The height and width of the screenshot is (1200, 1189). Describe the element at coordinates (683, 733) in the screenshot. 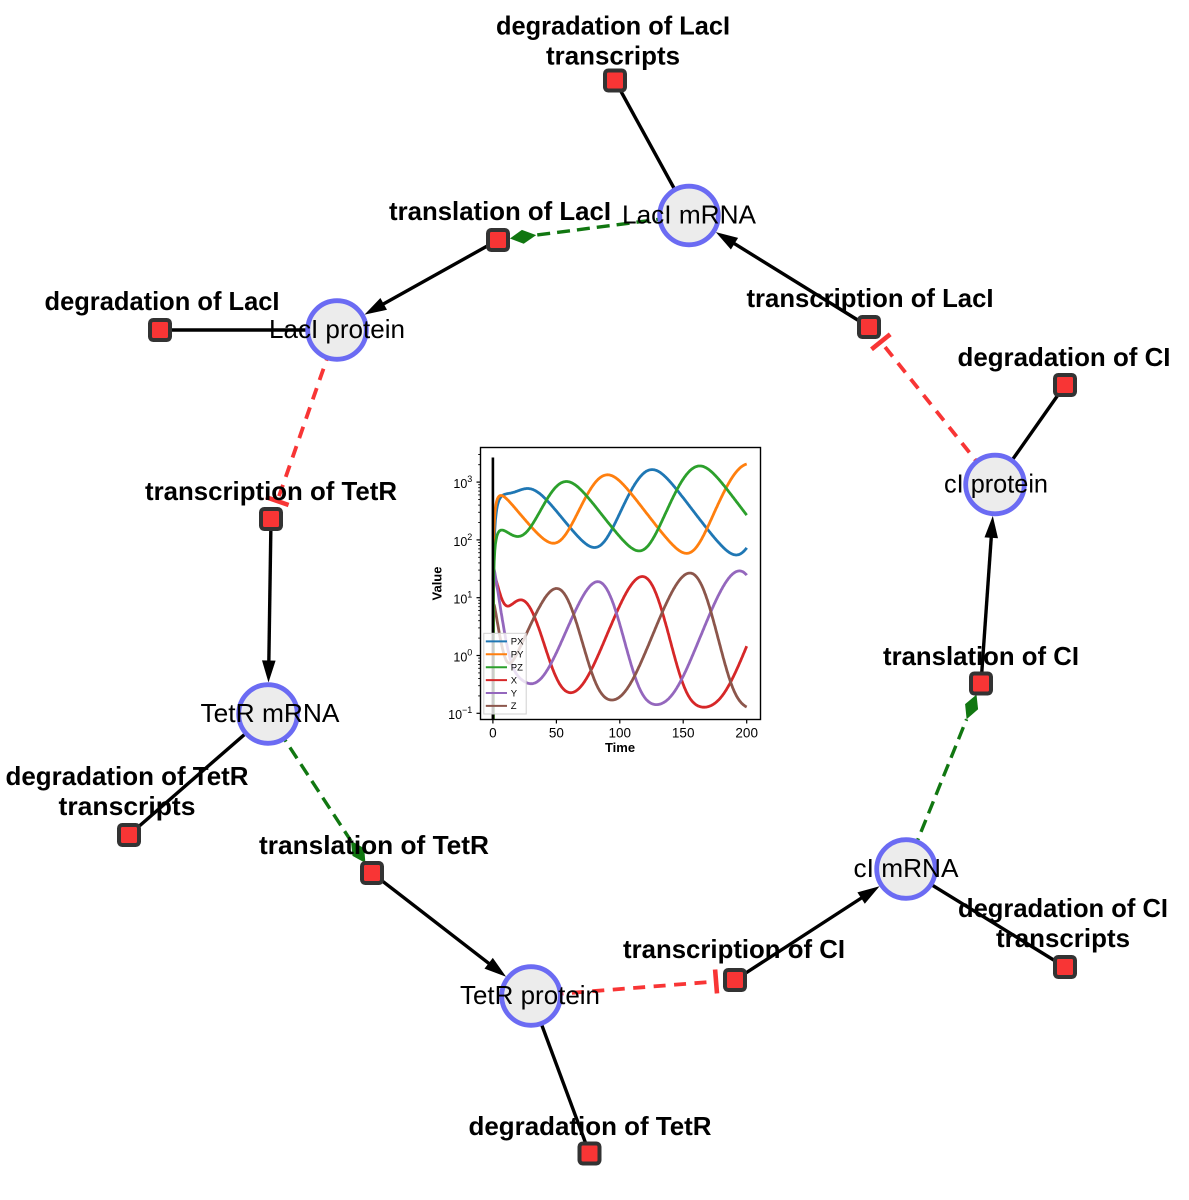

I see `svg-text: 150` at that location.